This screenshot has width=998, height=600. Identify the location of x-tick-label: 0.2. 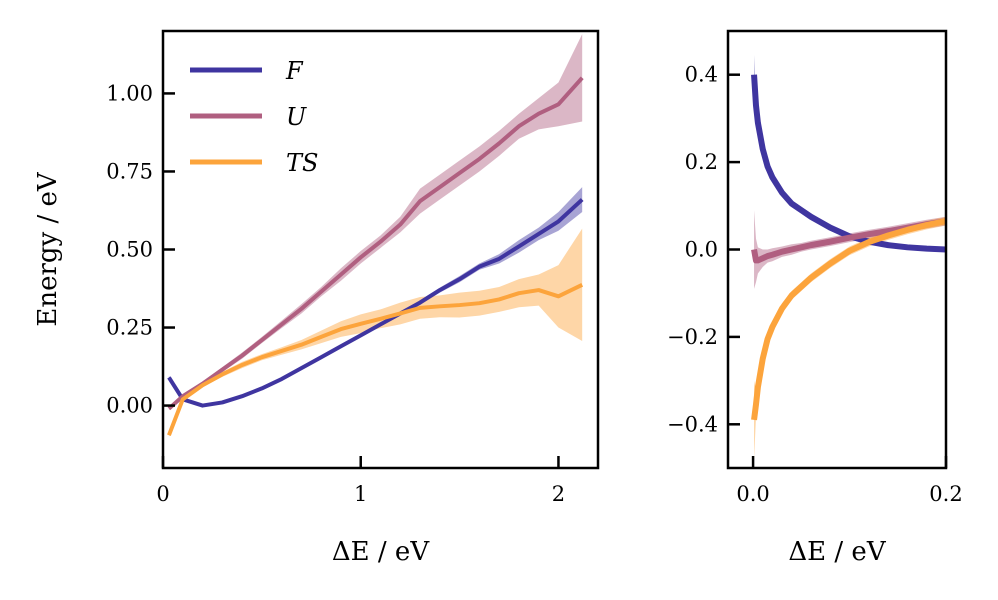
(945, 494).